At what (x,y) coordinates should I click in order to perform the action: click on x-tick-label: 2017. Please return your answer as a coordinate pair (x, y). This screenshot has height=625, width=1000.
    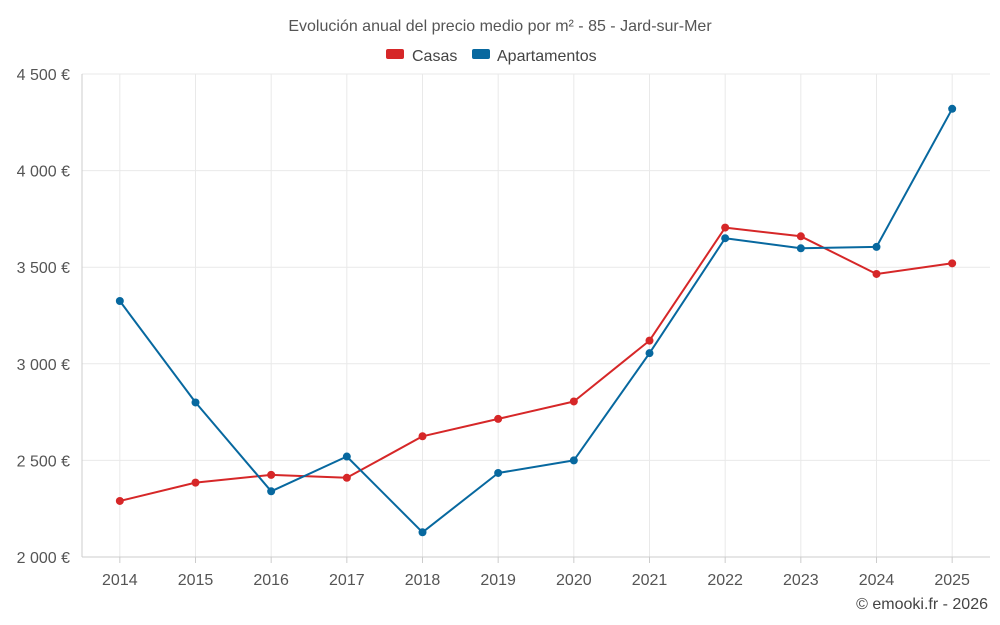
    Looking at the image, I should click on (347, 580).